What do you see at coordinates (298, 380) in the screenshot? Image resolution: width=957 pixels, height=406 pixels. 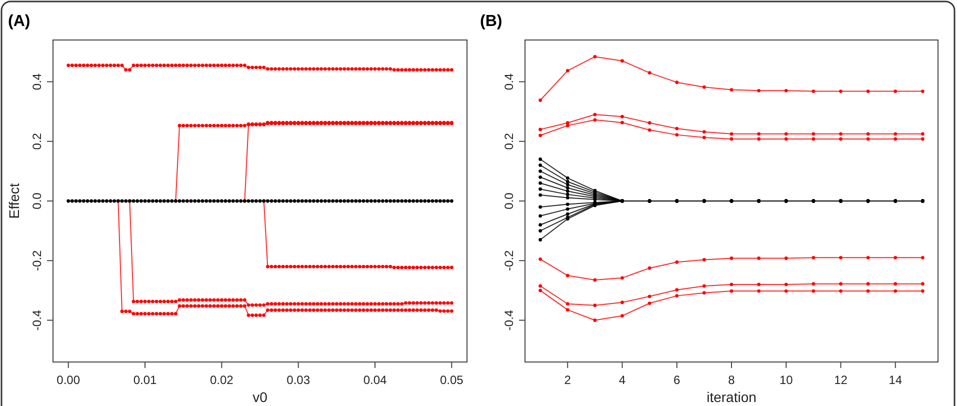 I see `x-tick-label: 0.03` at bounding box center [298, 380].